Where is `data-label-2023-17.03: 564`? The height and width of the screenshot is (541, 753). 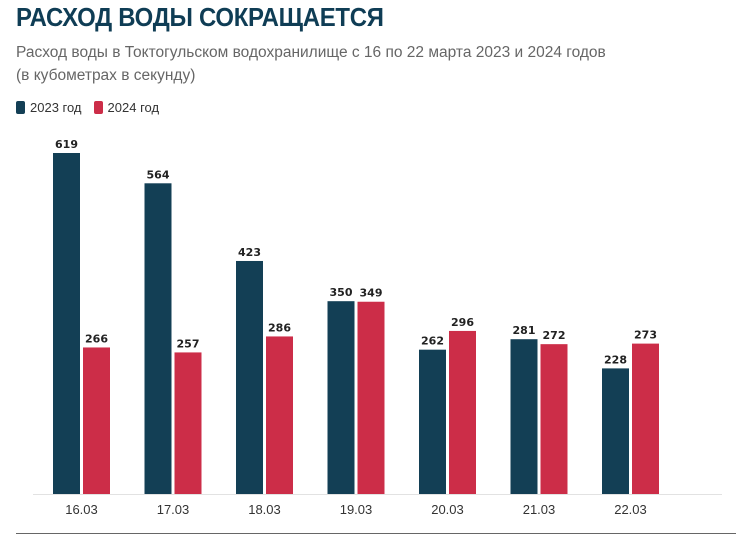
data-label-2023-17.03: 564 is located at coordinates (158, 174).